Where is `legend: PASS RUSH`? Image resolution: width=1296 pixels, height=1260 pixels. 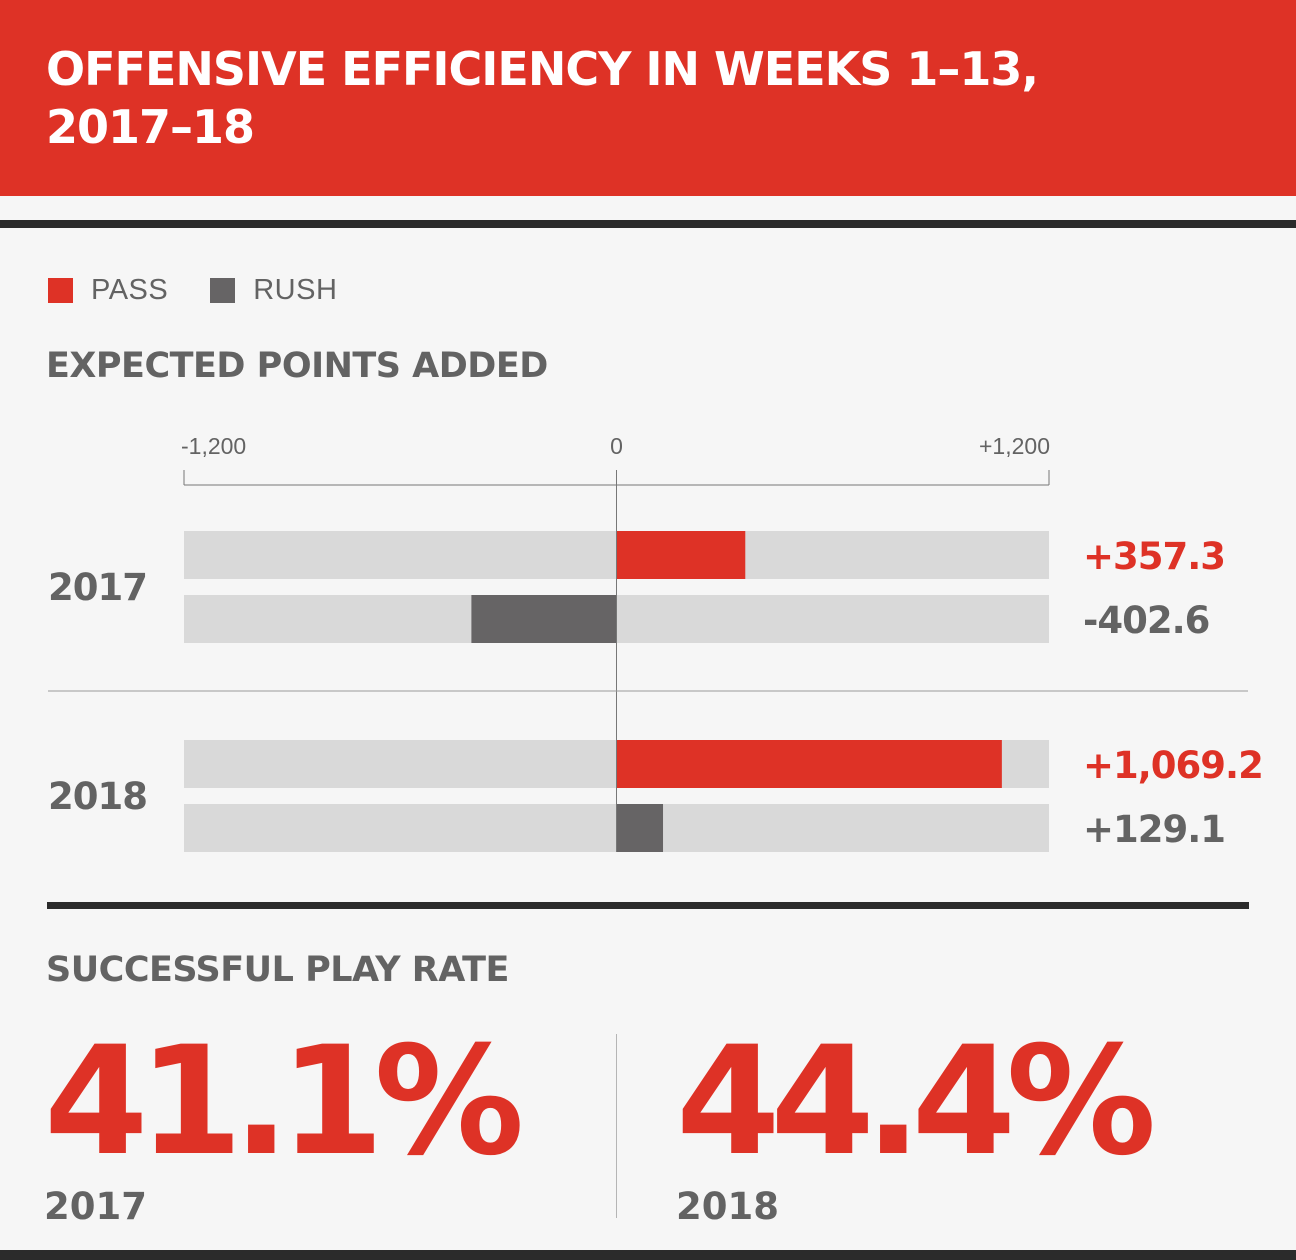
legend: PASS RUSH is located at coordinates (213, 290).